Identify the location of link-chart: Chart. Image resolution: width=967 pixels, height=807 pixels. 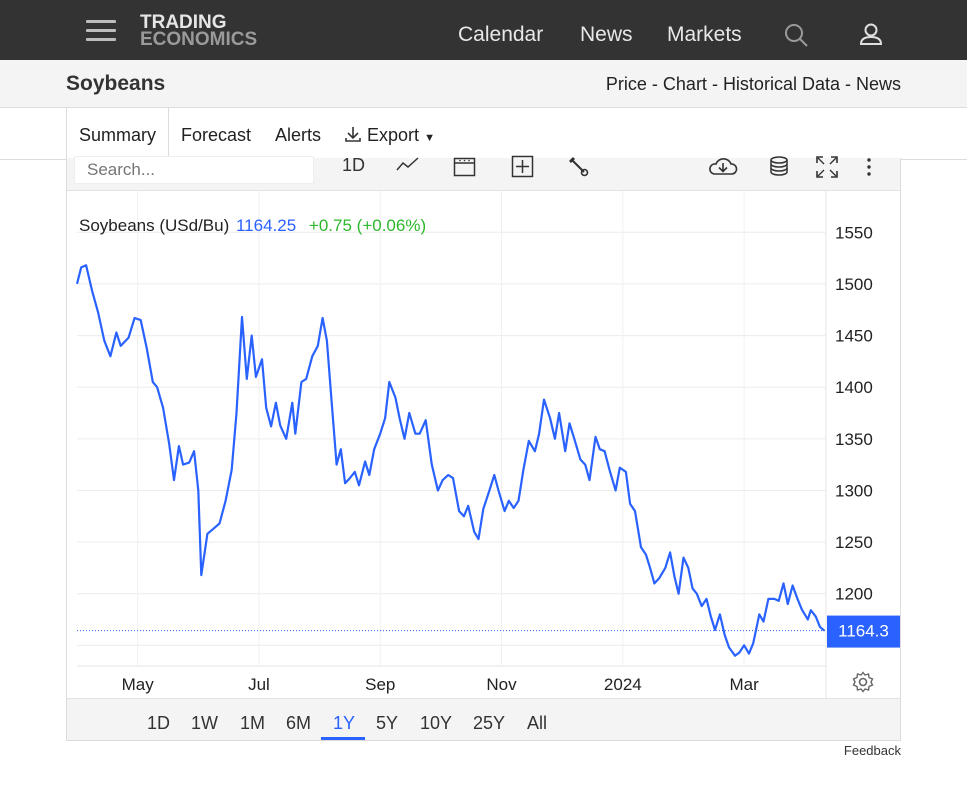
(684, 84).